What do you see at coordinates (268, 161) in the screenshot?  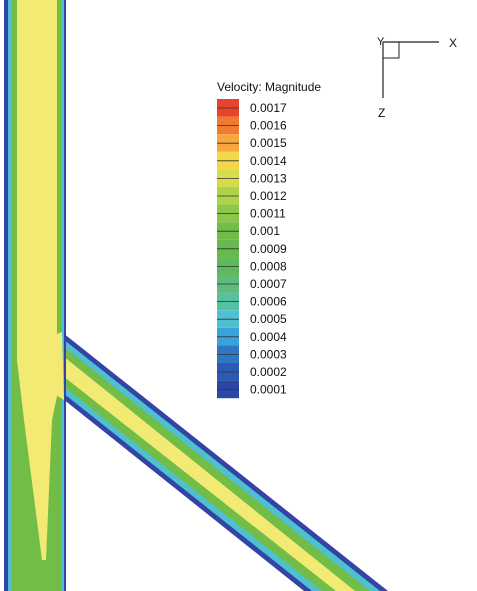 I see `legend-label: 0.0014` at bounding box center [268, 161].